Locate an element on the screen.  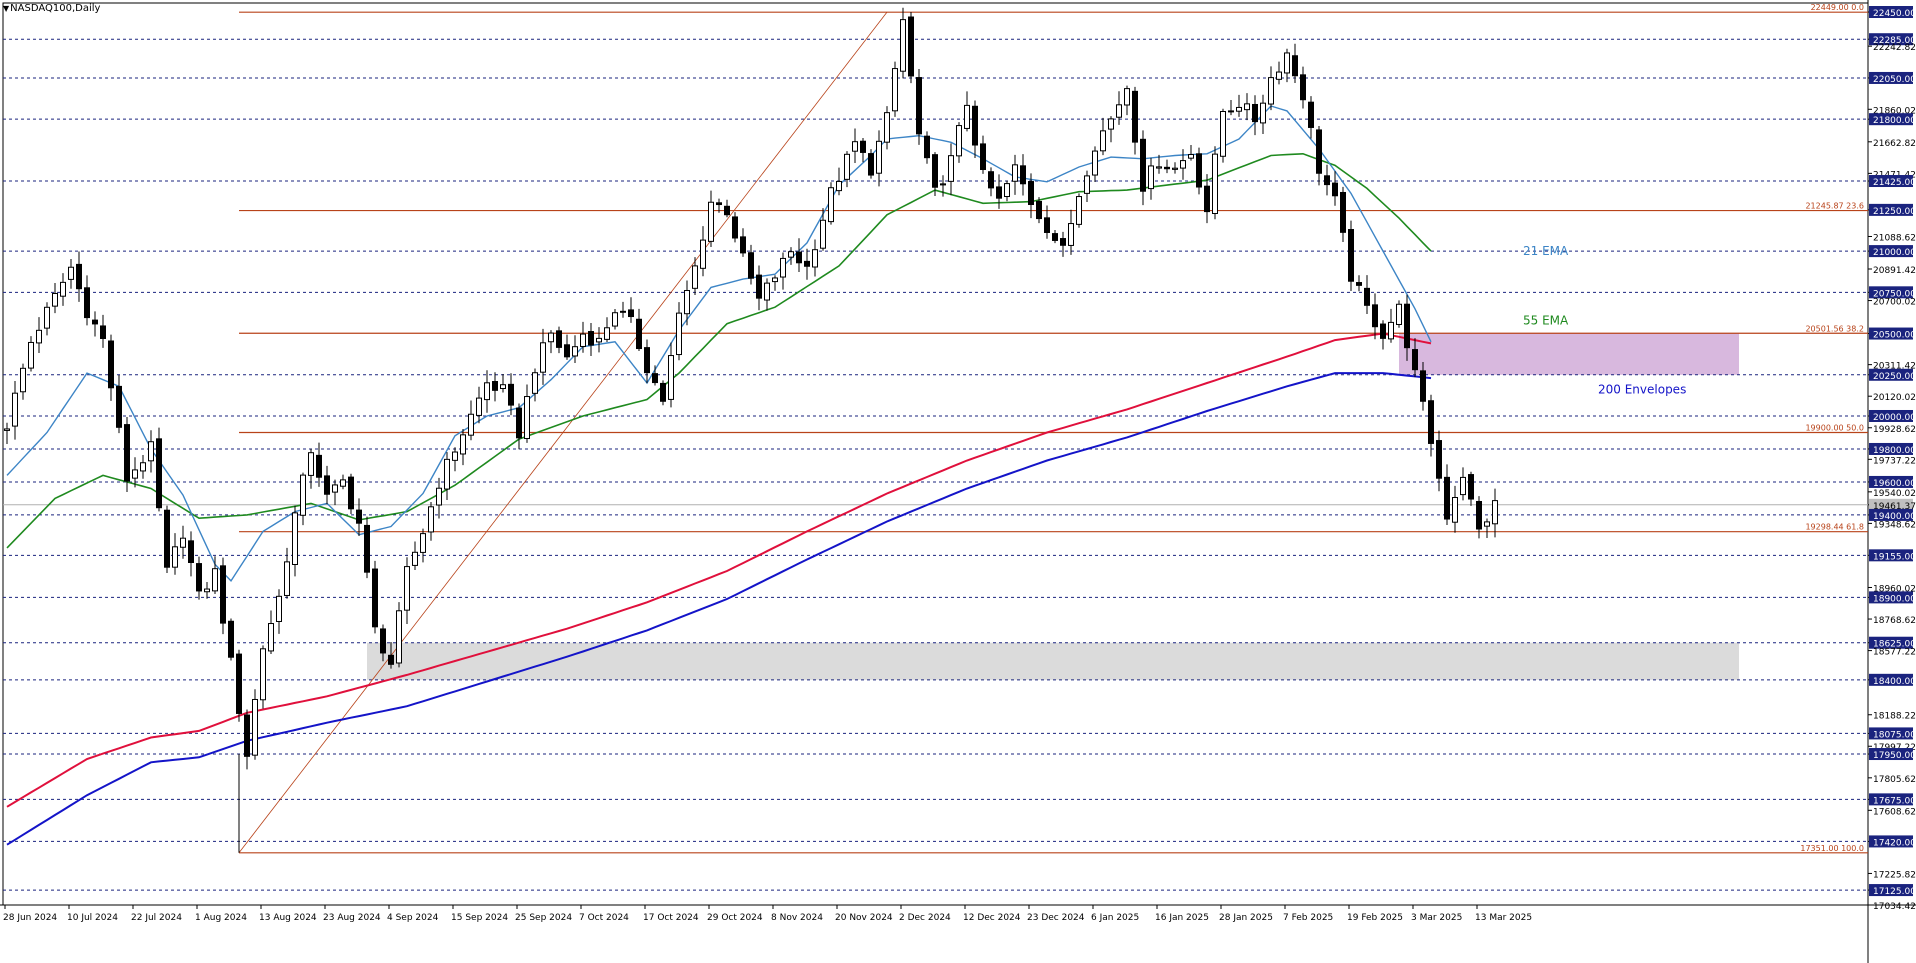
time-tick-label: 6 Jan 2025 is located at coordinates (1115, 918).